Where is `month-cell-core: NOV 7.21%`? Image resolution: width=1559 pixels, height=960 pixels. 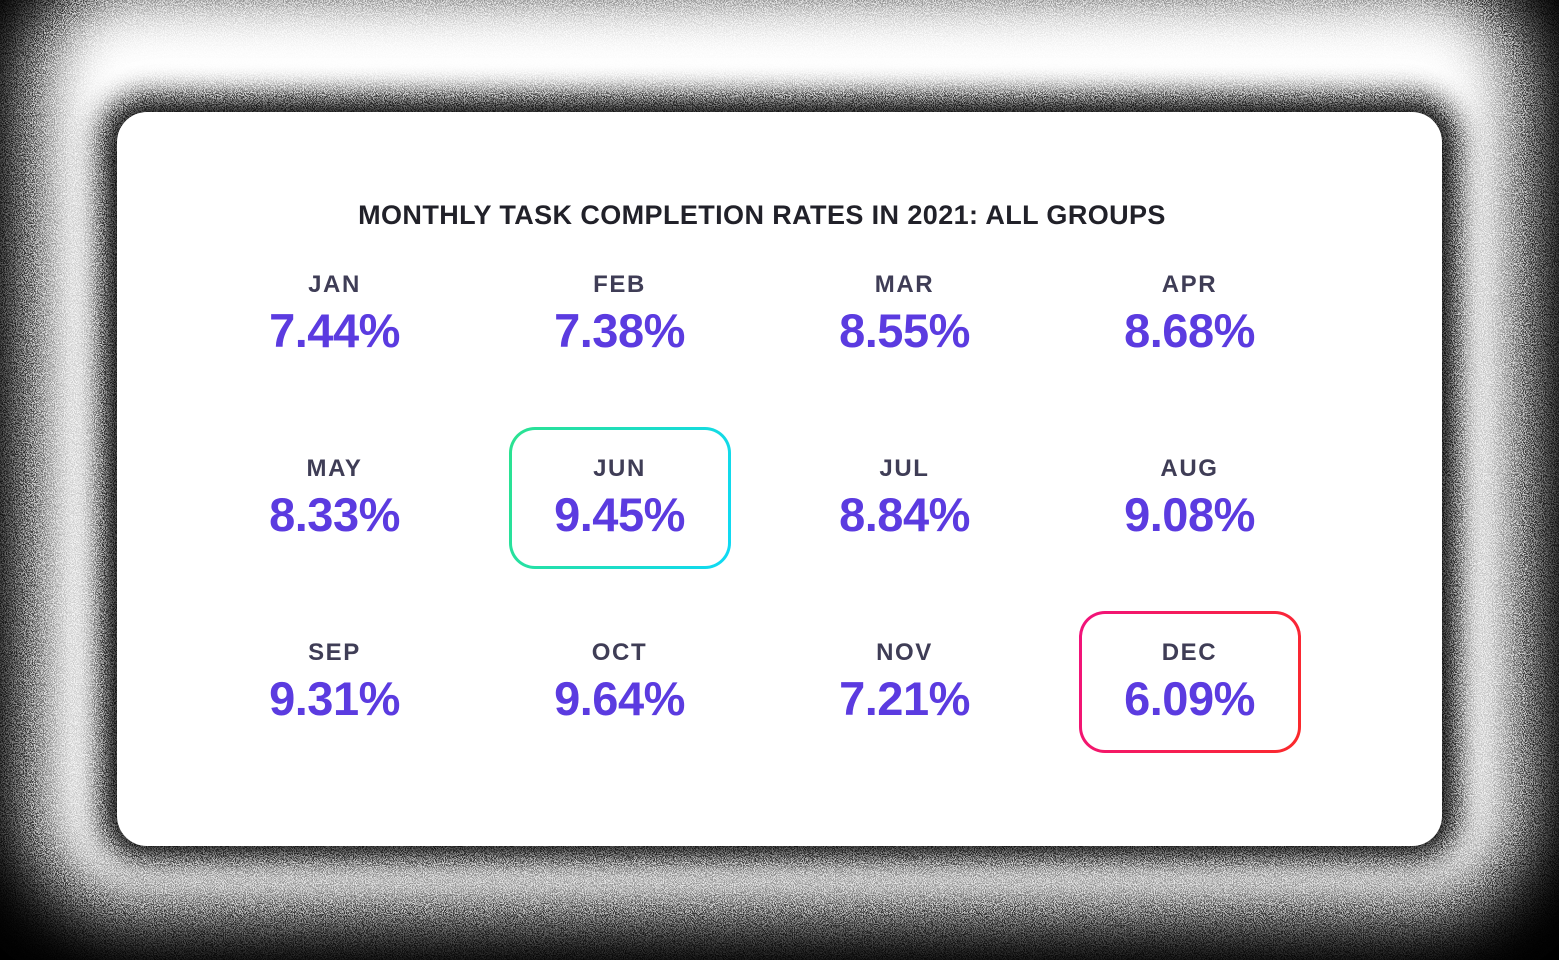
month-cell-core: NOV 7.21% is located at coordinates (905, 682).